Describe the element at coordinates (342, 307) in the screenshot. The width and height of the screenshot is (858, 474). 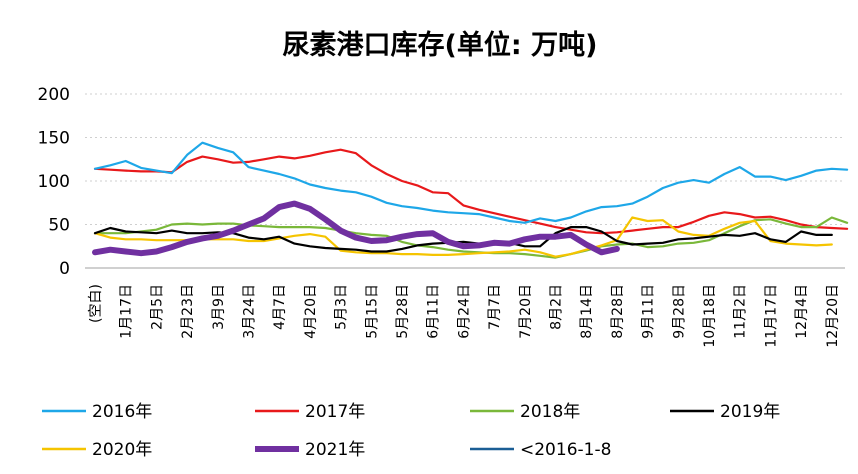
I see `x-tick-label: 5月3日` at that location.